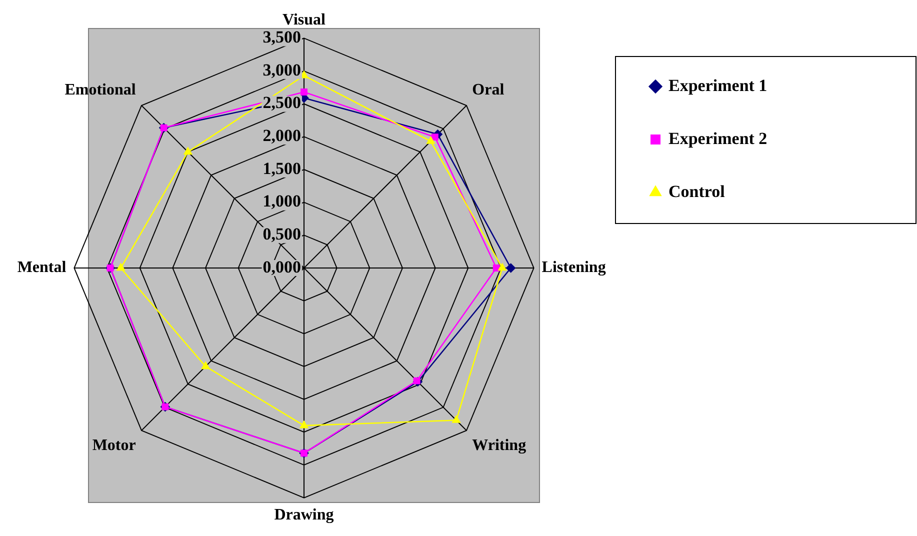 The width and height of the screenshot is (917, 536). Describe the element at coordinates (100, 89) in the screenshot. I see `spoke-label: Emotional` at that location.